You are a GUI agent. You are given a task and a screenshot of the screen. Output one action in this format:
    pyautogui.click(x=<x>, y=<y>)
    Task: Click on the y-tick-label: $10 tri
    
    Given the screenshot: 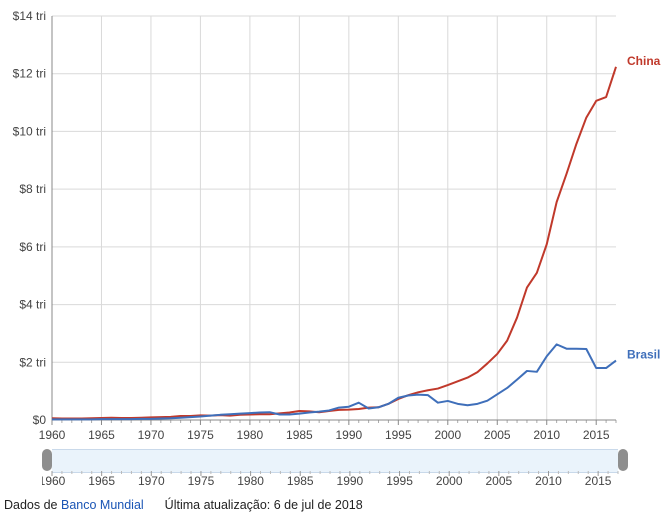 What is the action you would take?
    pyautogui.click(x=29, y=131)
    